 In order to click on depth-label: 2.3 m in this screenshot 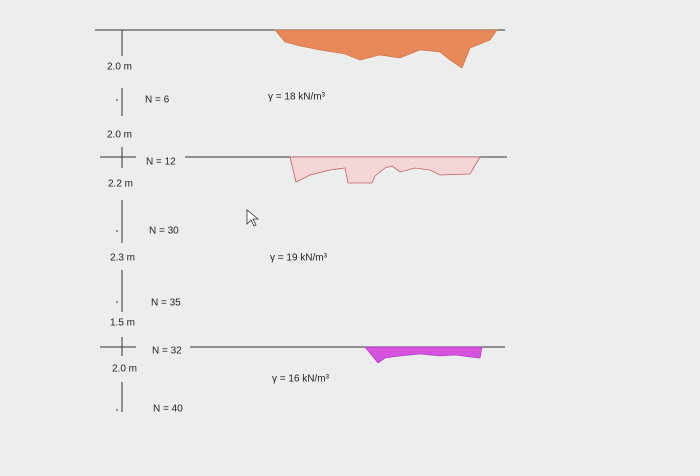, I will do `click(122, 258)`.